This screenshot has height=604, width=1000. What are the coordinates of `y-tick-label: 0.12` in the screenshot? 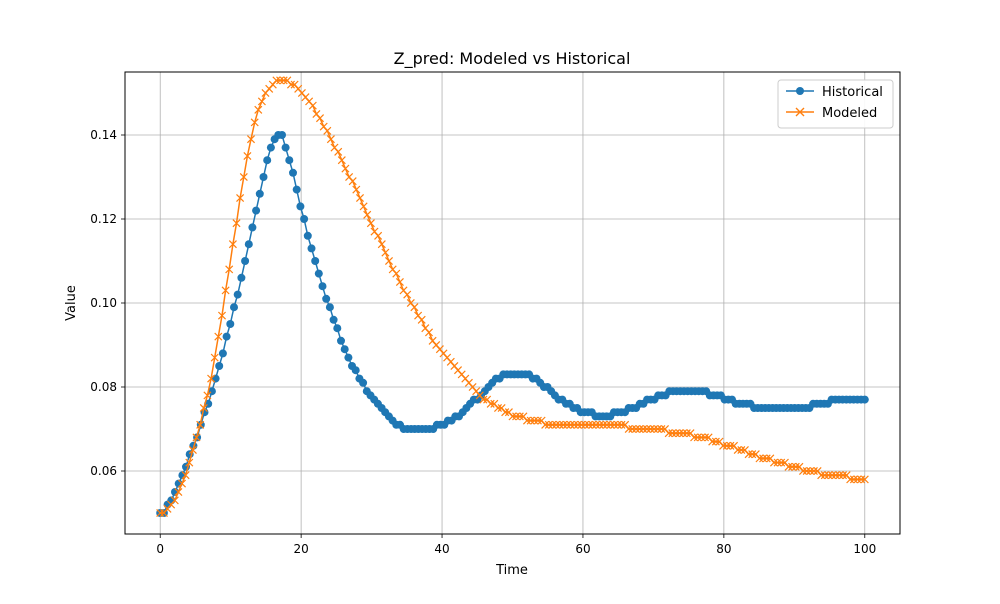 It's located at (103, 219).